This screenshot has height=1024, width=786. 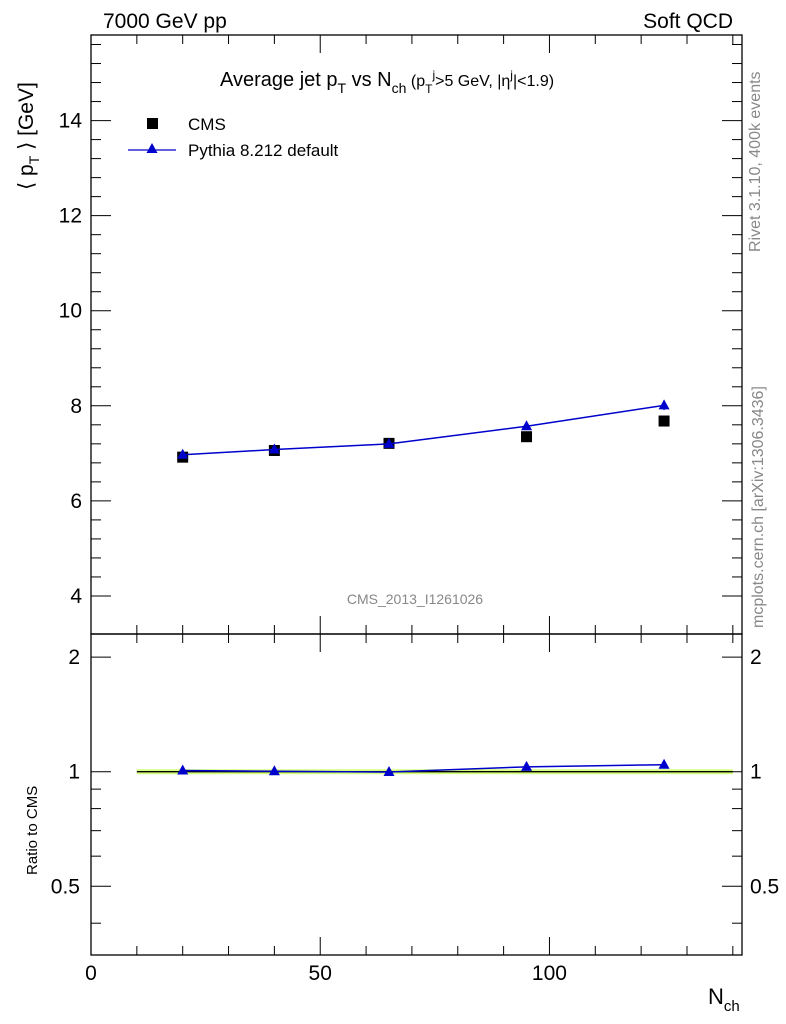 I want to click on y-tick-label: 14, so click(x=71, y=121).